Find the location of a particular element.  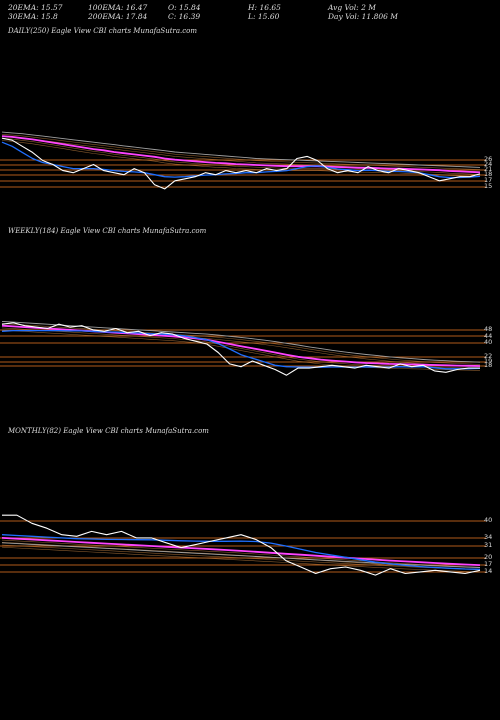

level-label: 44 is located at coordinates (488, 336).